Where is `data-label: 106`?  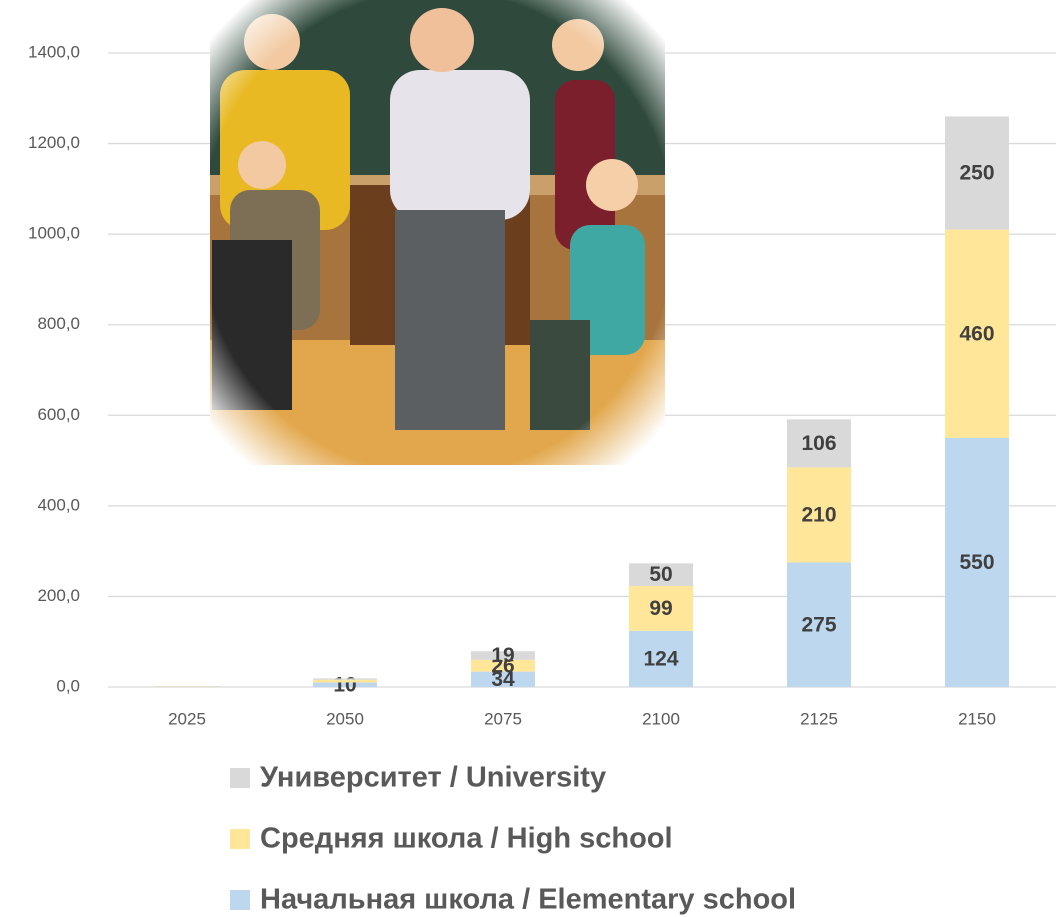 data-label: 106 is located at coordinates (818, 443).